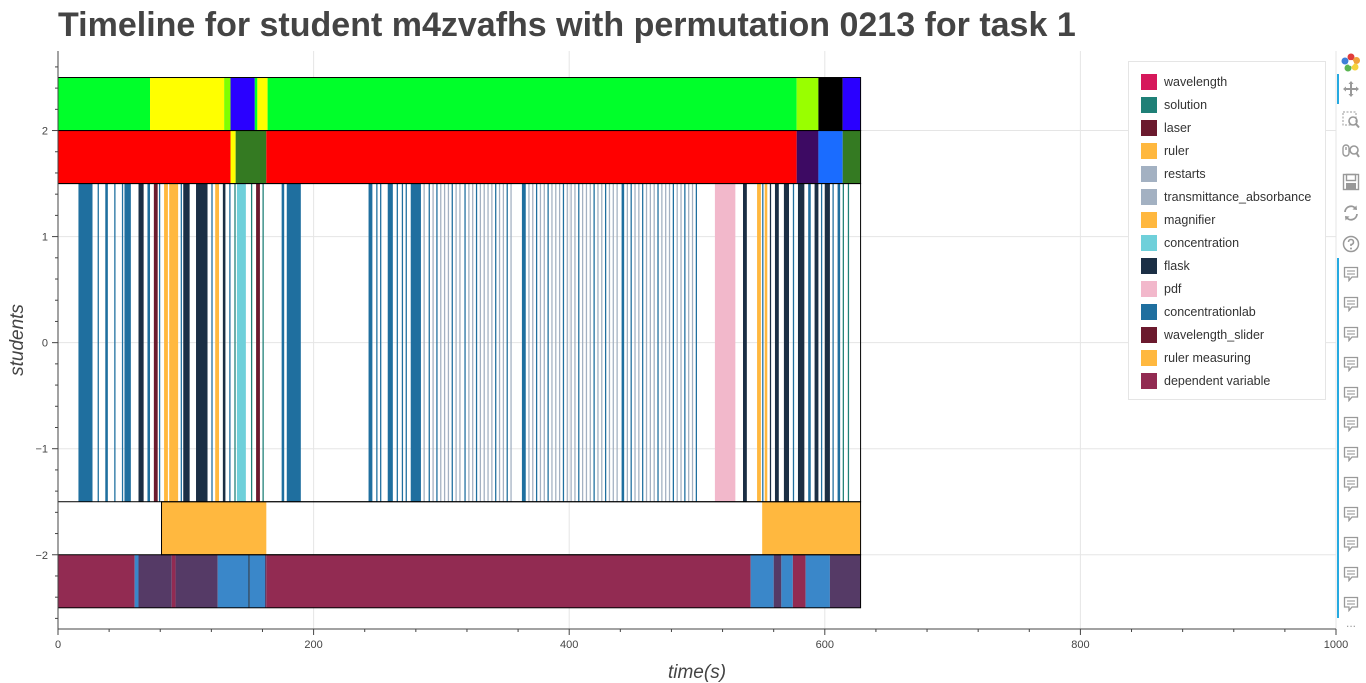 The width and height of the screenshot is (1366, 683). What do you see at coordinates (1351, 151) in the screenshot?
I see `wheel-zoom-tool` at bounding box center [1351, 151].